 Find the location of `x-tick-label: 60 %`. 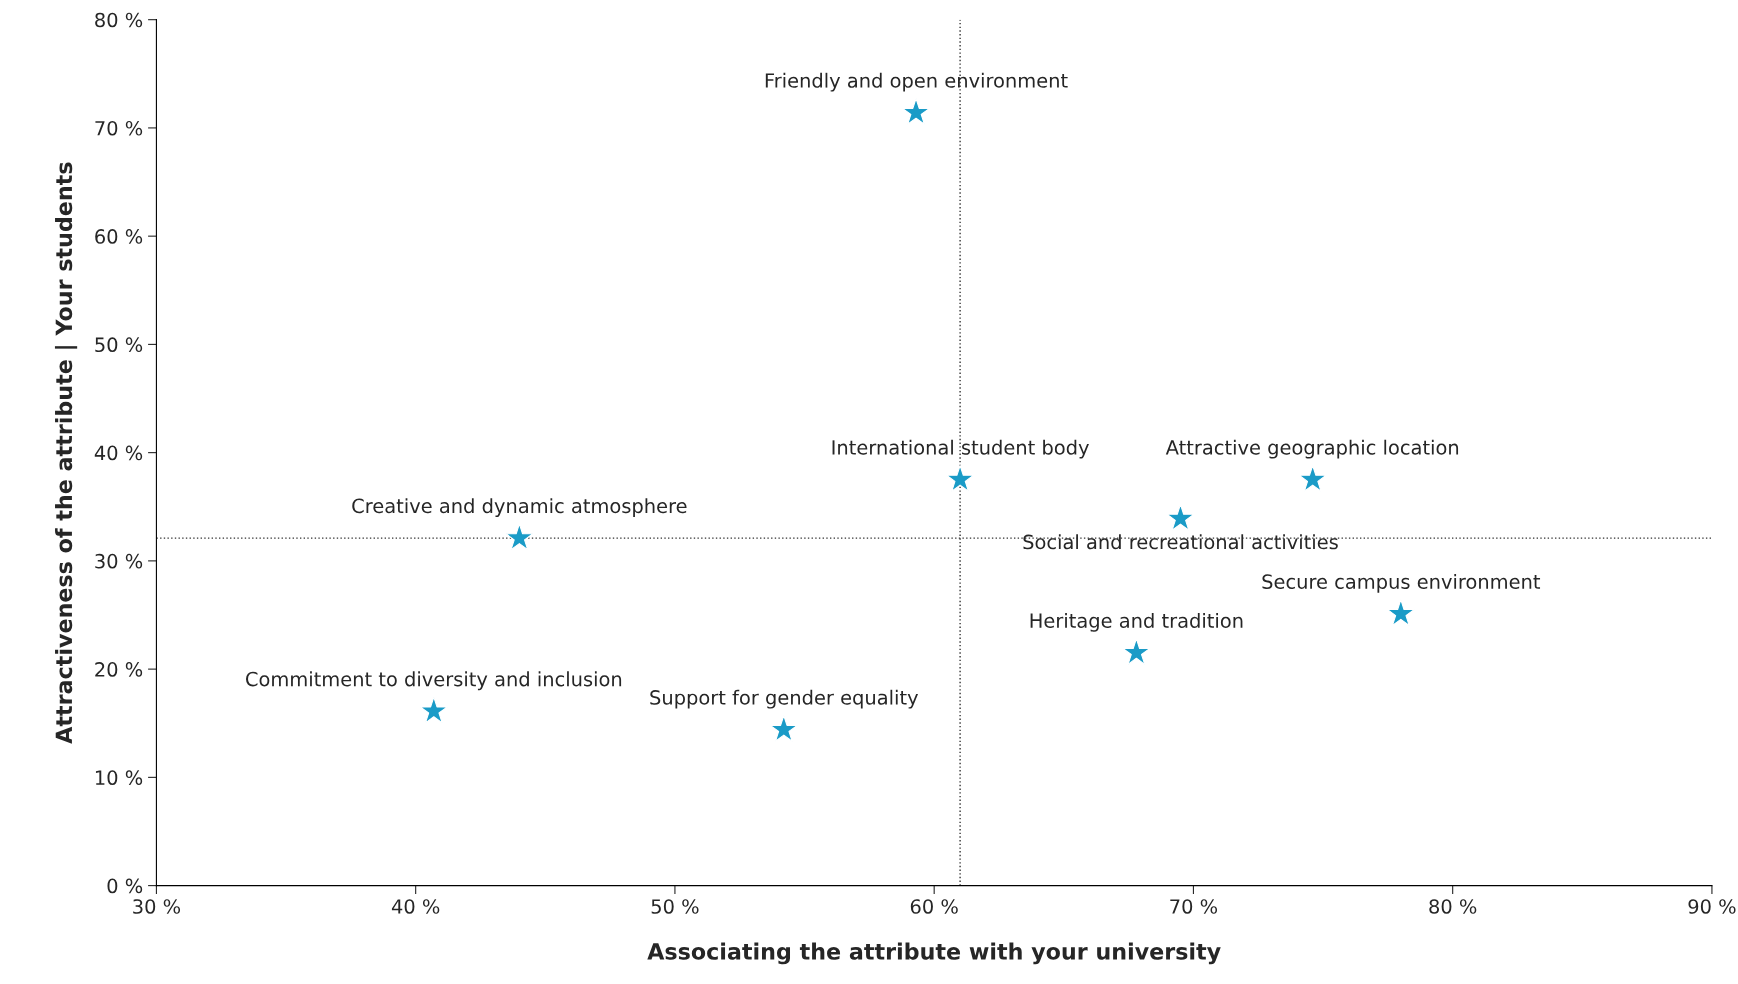

x-tick-label: 60 % is located at coordinates (934, 906).